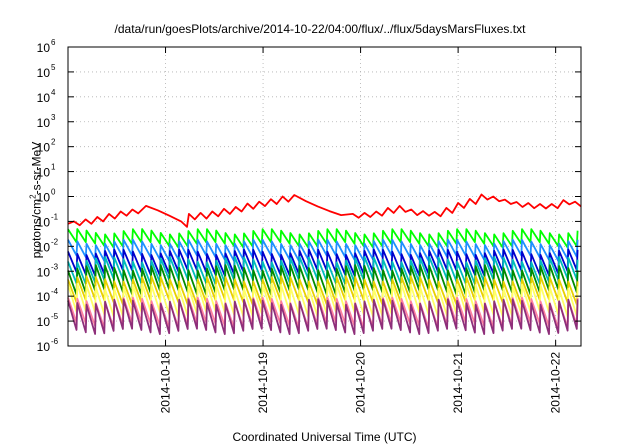 The width and height of the screenshot is (640, 448). I want to click on x-tick-label: 2014-10-19, so click(263, 383).